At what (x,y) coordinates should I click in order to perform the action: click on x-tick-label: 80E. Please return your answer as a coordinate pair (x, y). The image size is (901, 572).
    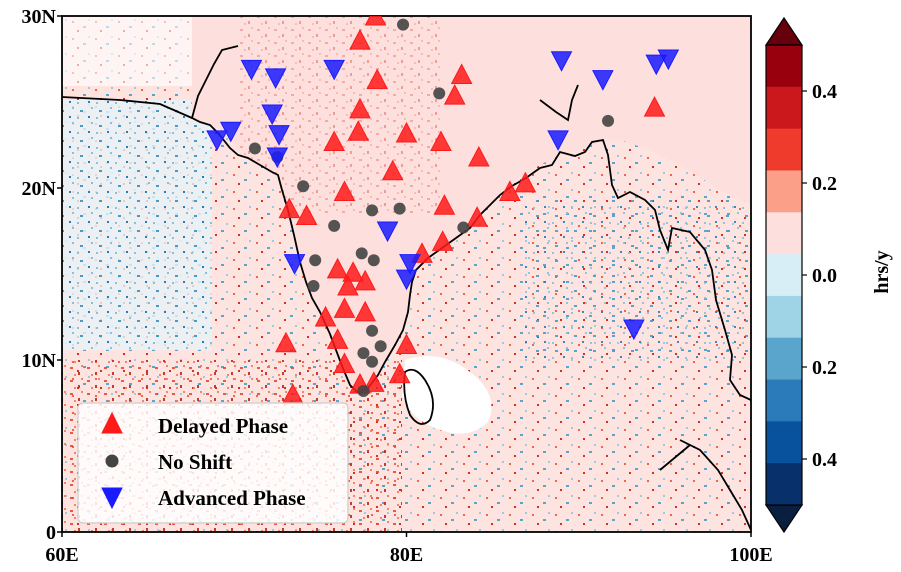
    Looking at the image, I should click on (406, 555).